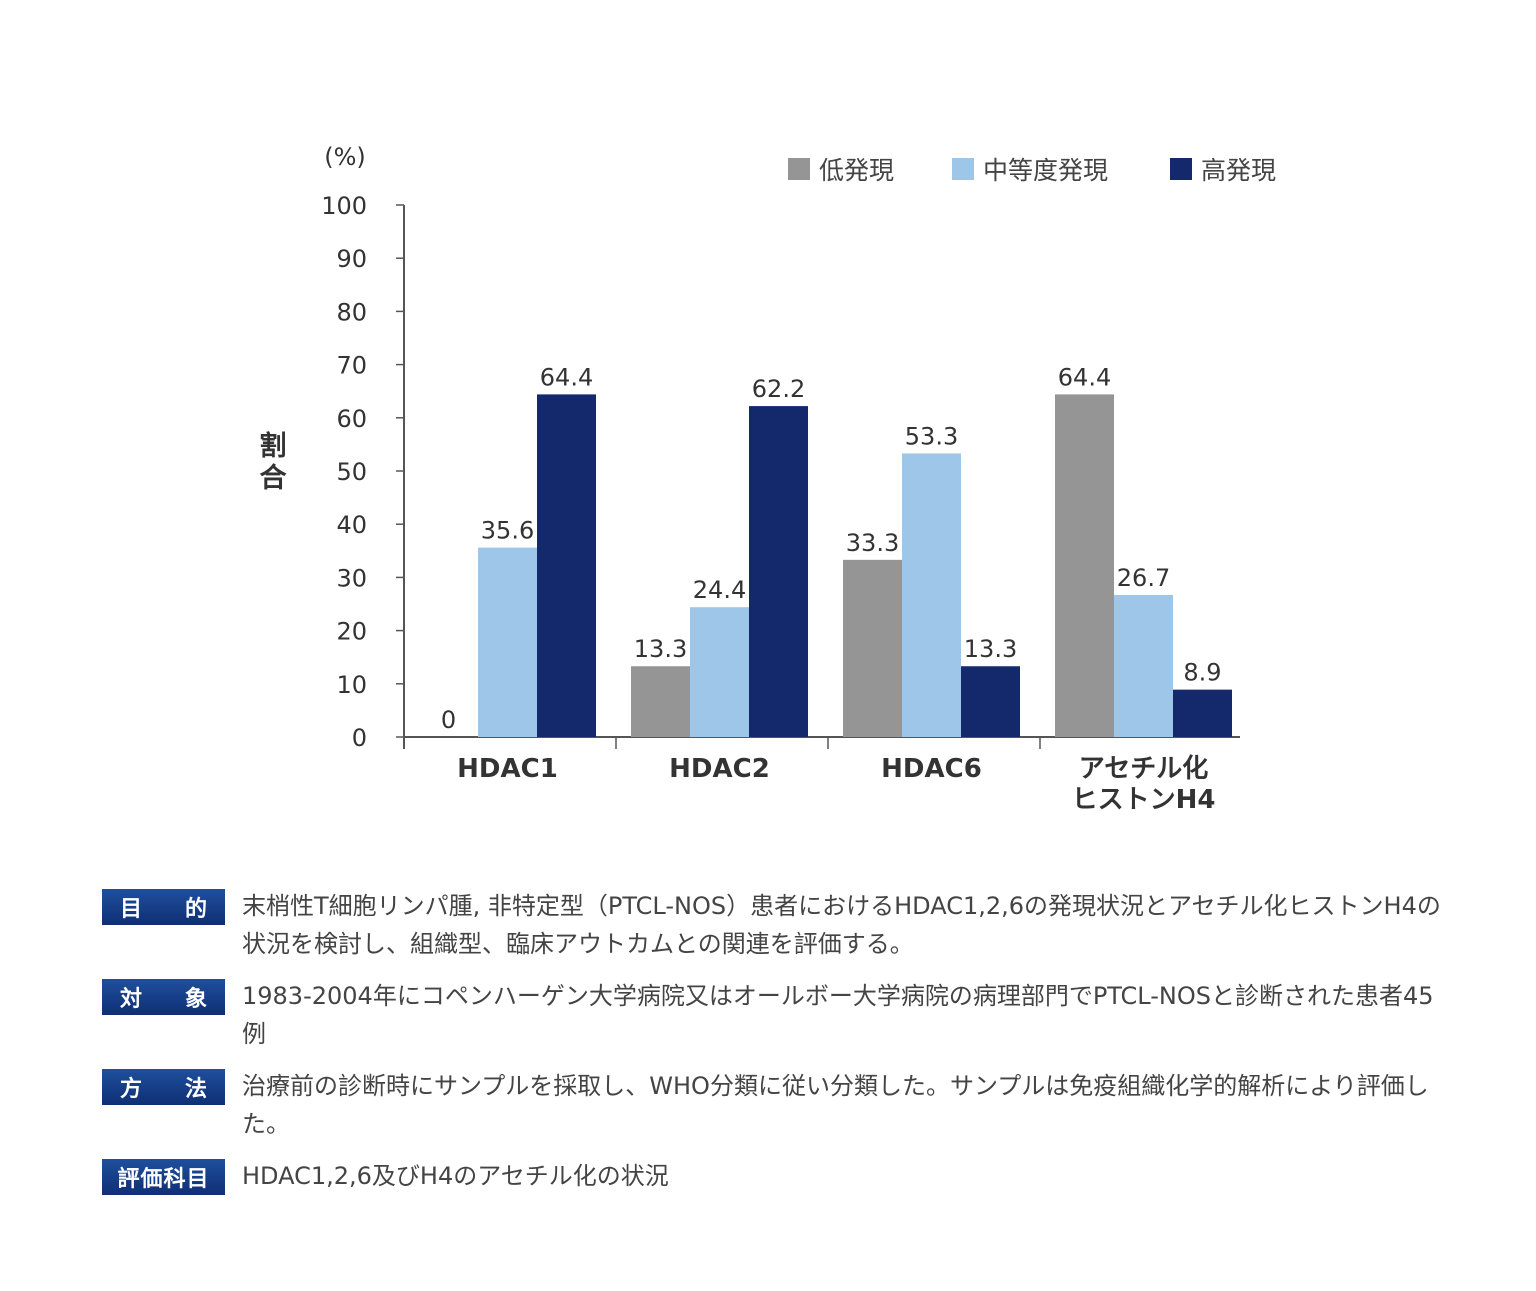  I want to click on legend-label: 中等度発現, so click(1045, 170).